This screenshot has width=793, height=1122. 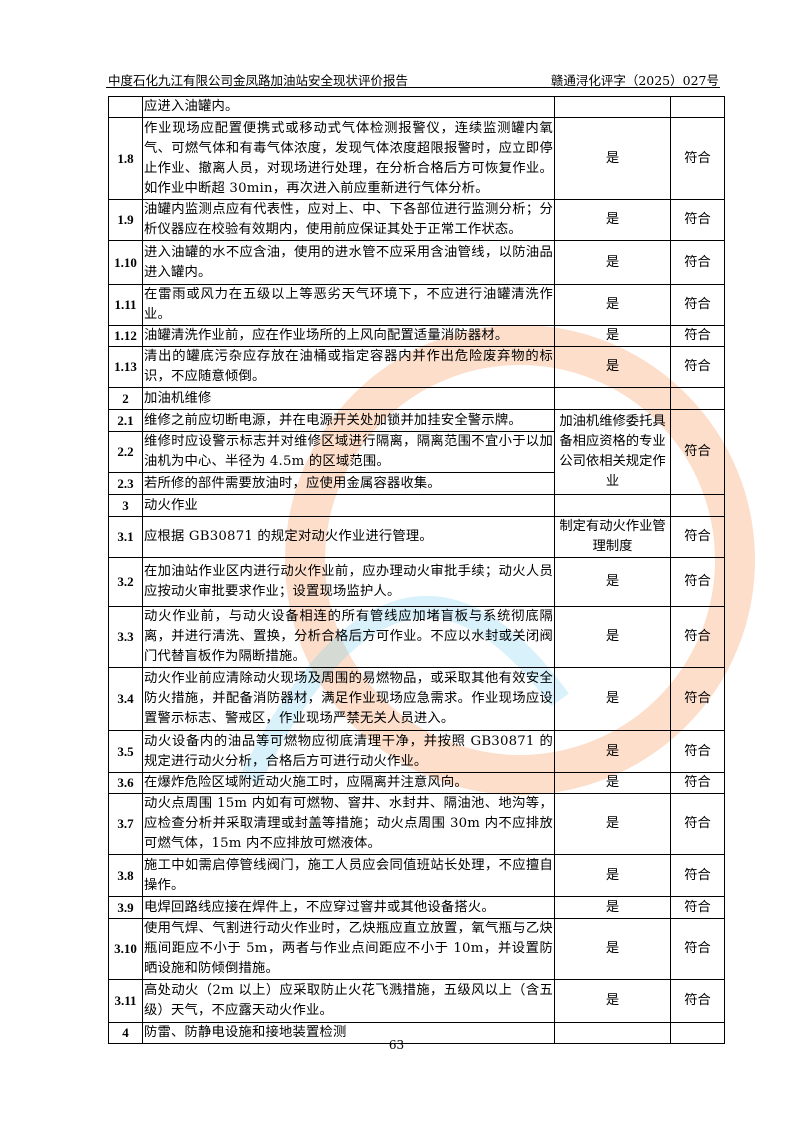 I want to click on item-number: 2, so click(x=125, y=398).